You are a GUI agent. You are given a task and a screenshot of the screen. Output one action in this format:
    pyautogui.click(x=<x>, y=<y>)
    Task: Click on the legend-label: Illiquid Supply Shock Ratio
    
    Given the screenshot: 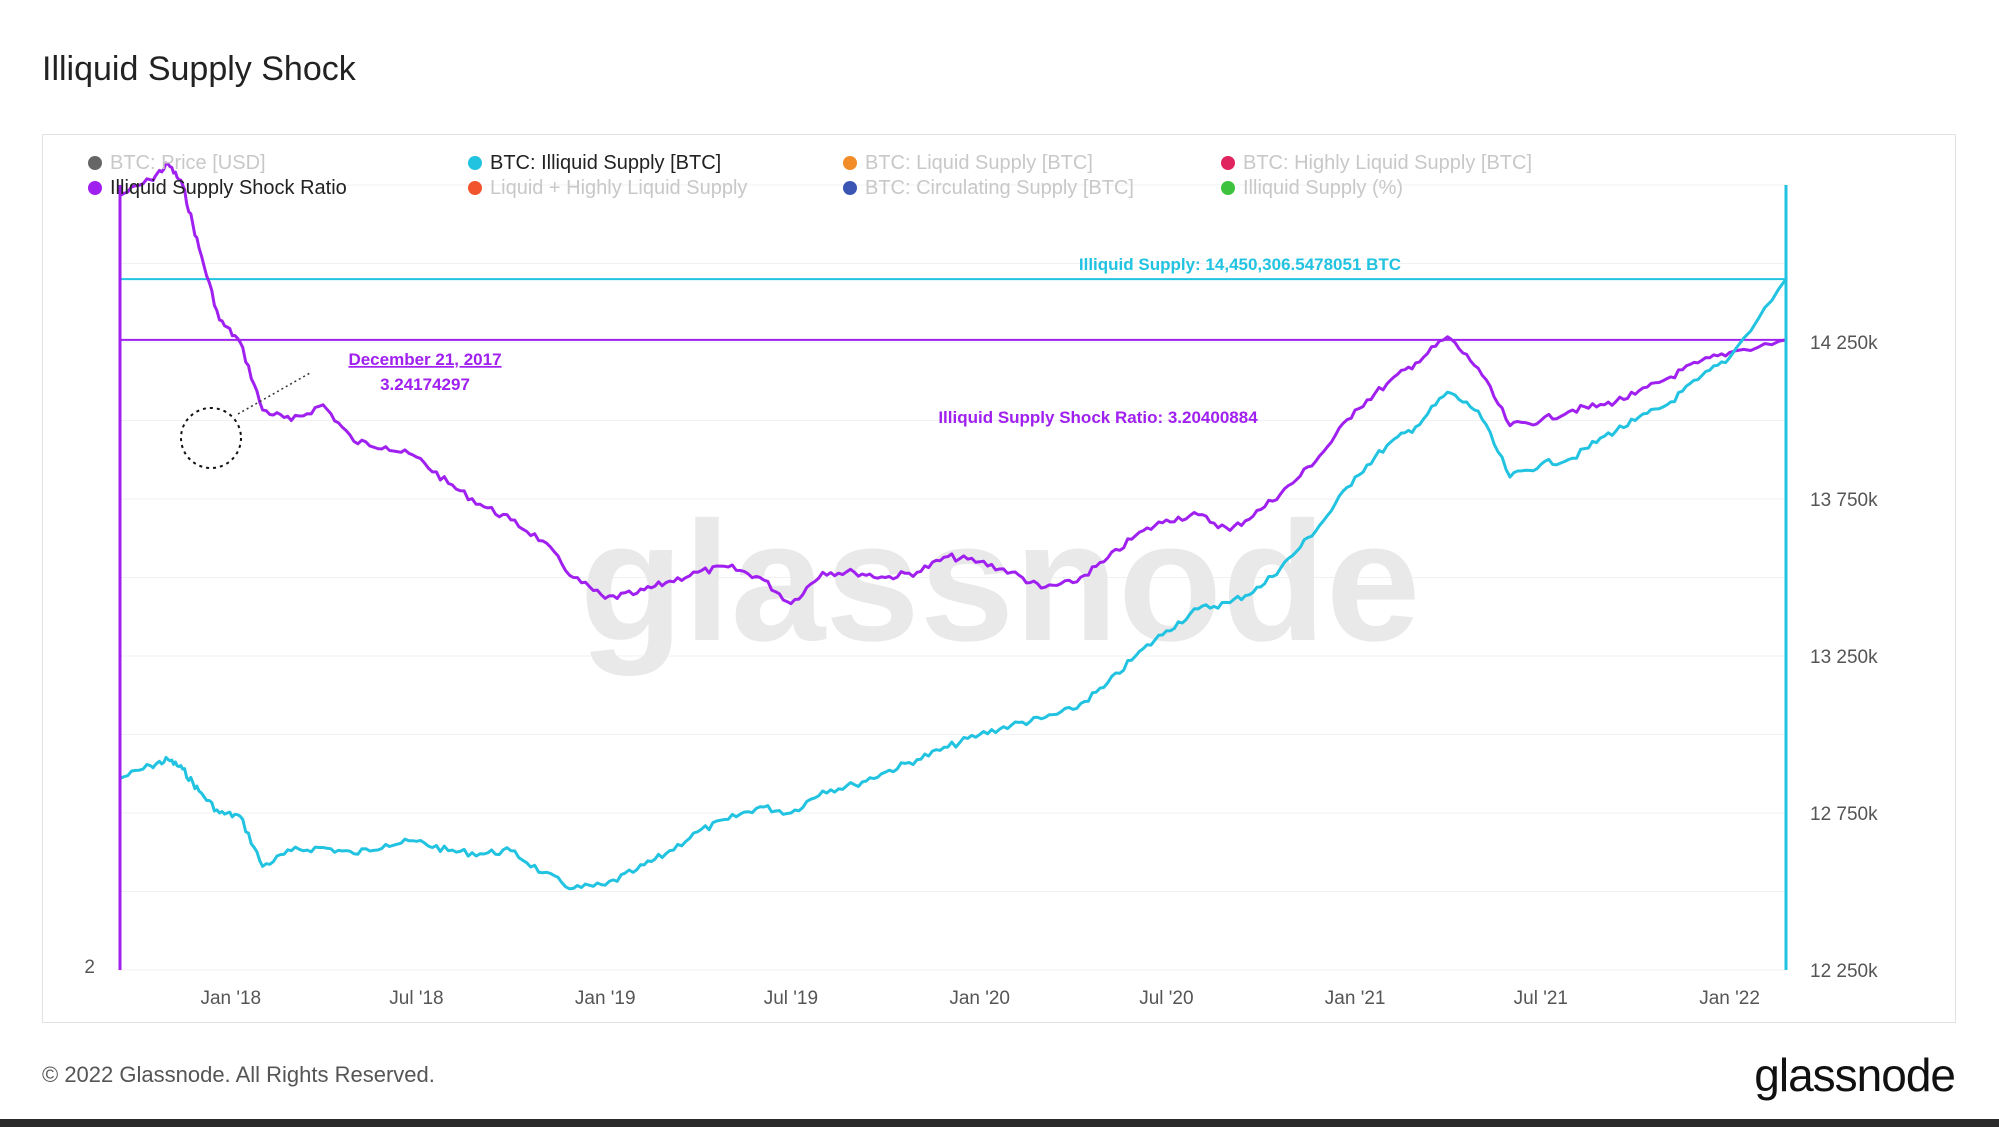 What is the action you would take?
    pyautogui.click(x=228, y=188)
    